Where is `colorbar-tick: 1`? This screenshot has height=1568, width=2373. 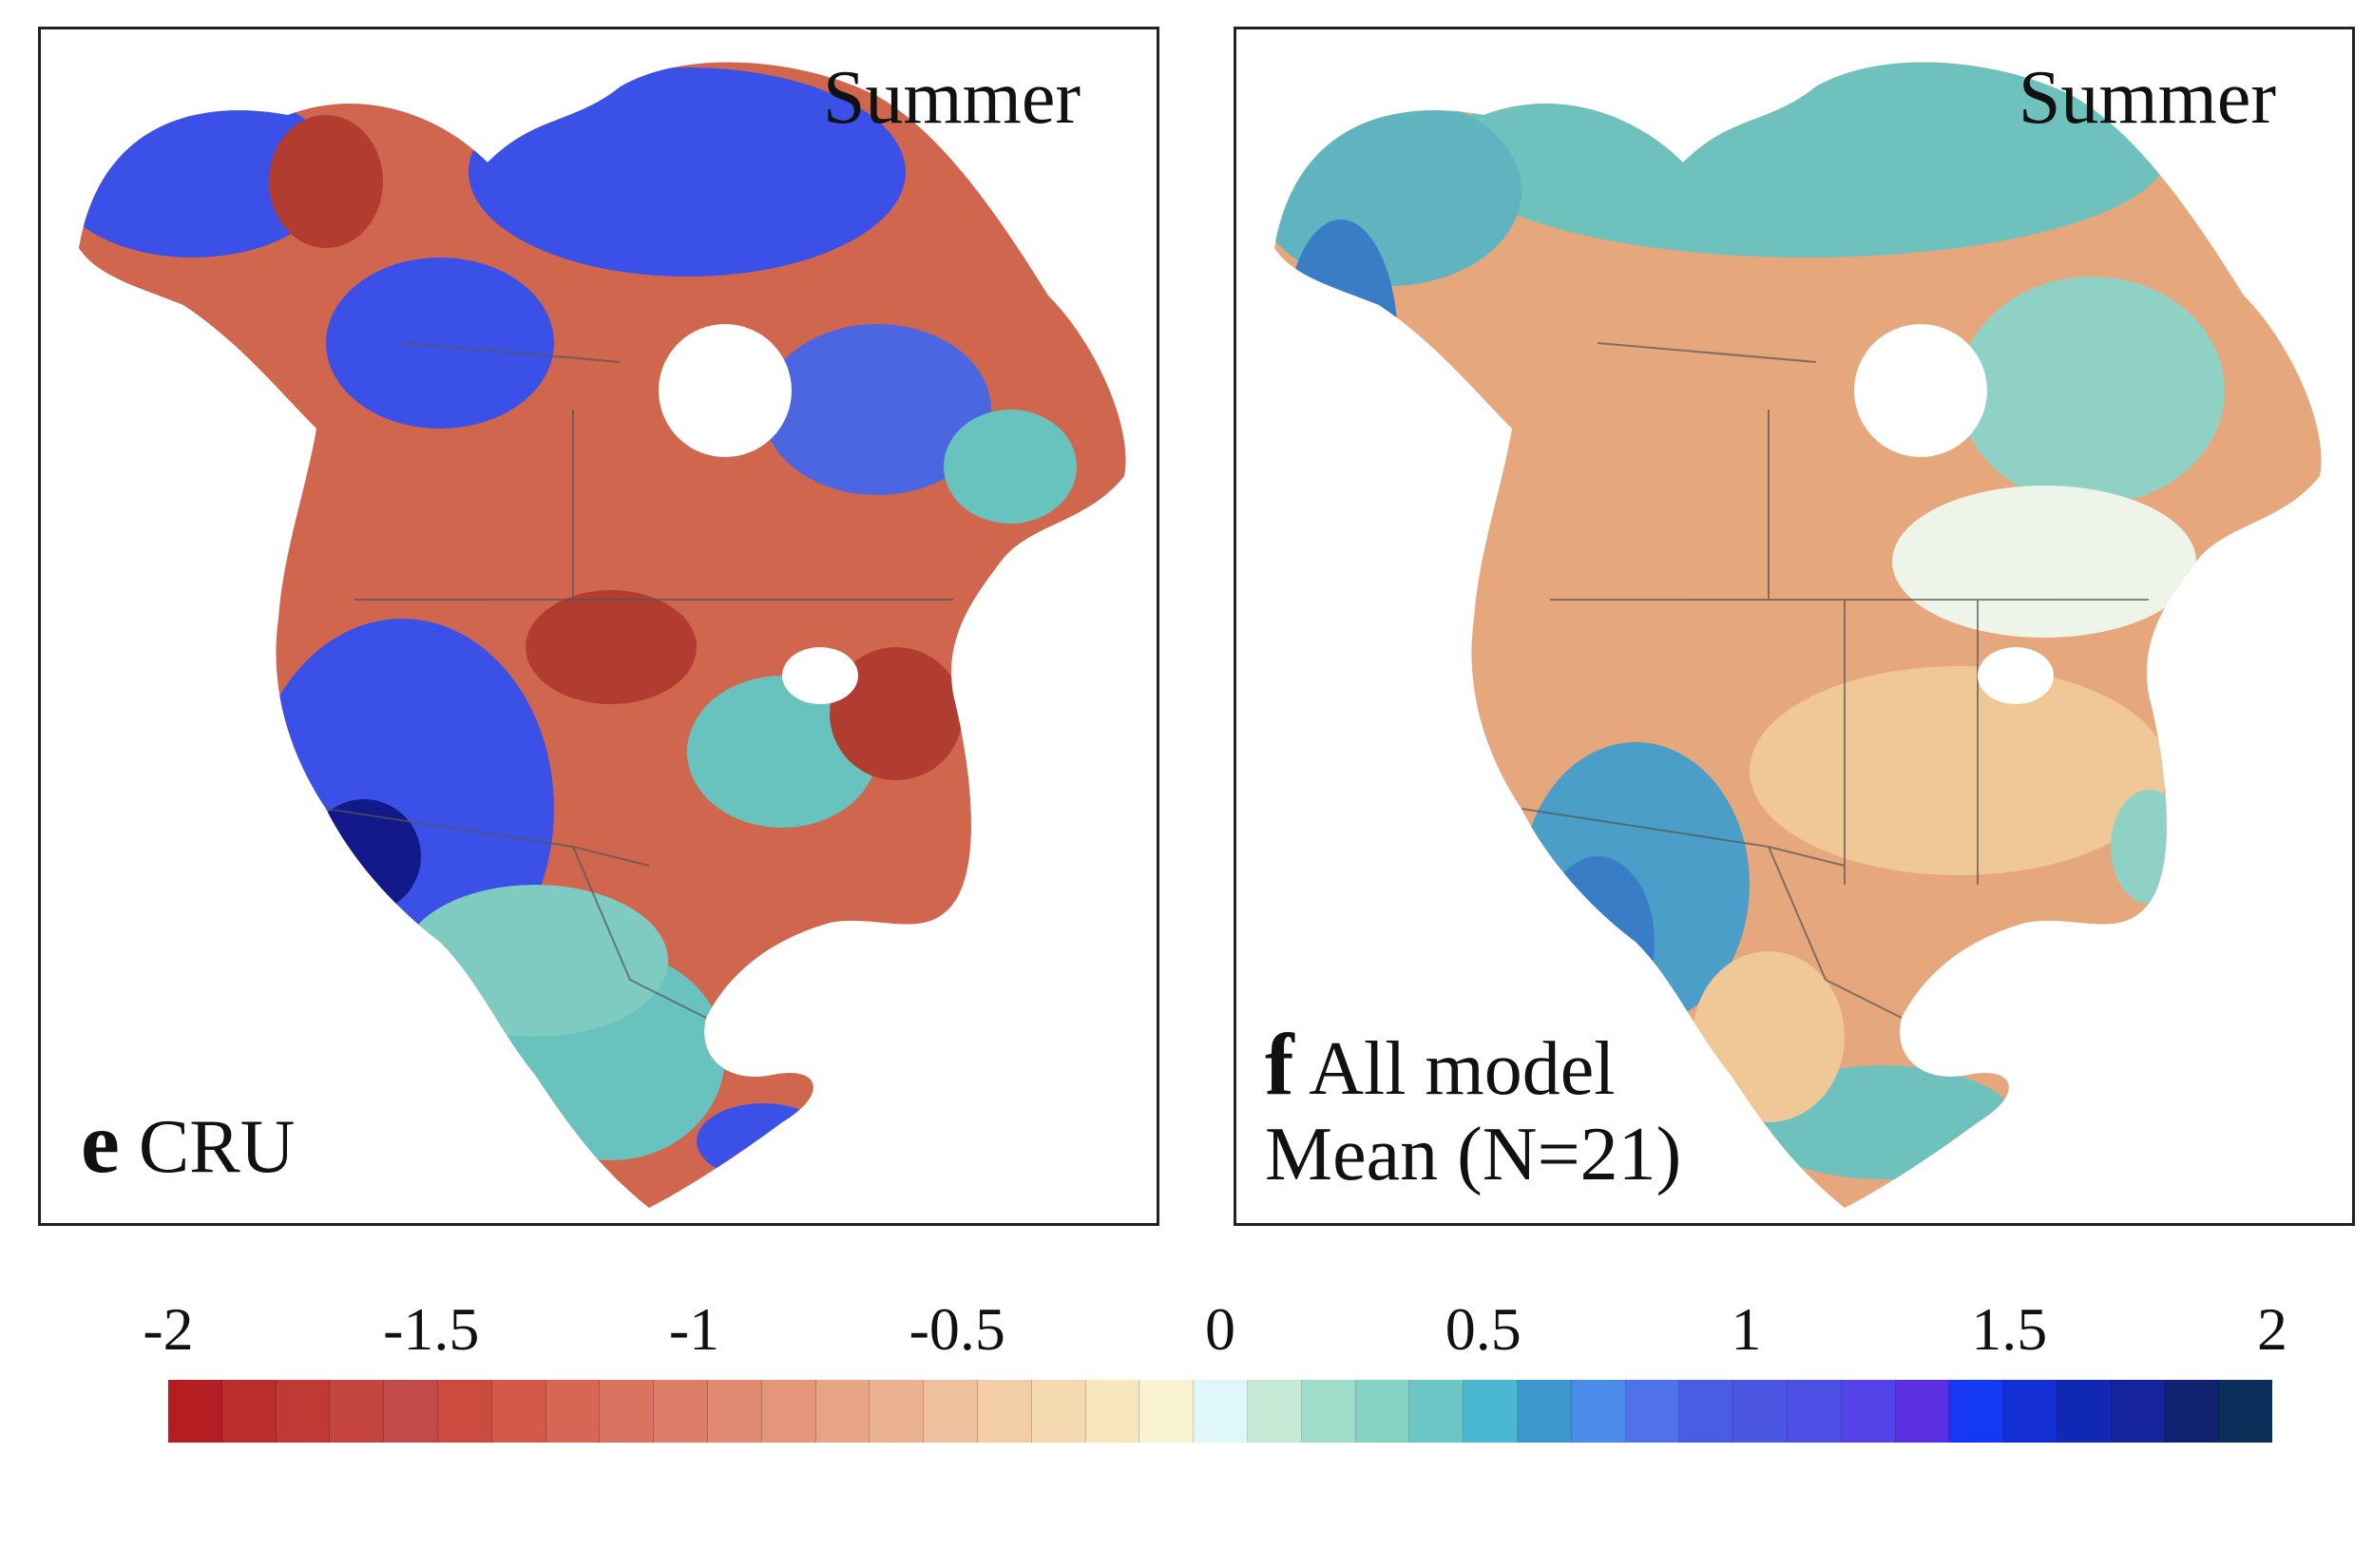
colorbar-tick: 1 is located at coordinates (1746, 1329).